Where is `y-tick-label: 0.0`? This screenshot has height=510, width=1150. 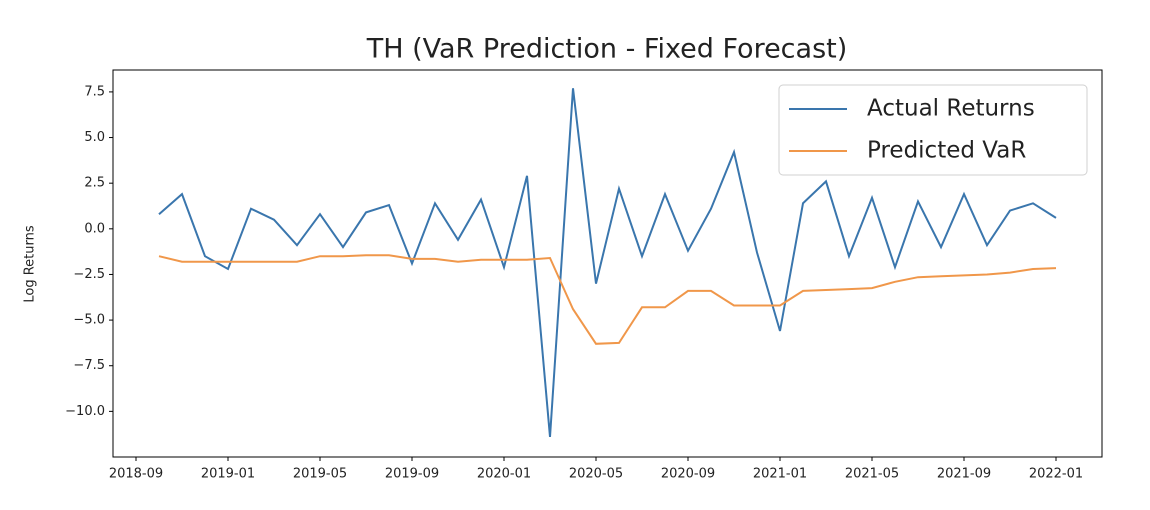 y-tick-label: 0.0 is located at coordinates (94, 228).